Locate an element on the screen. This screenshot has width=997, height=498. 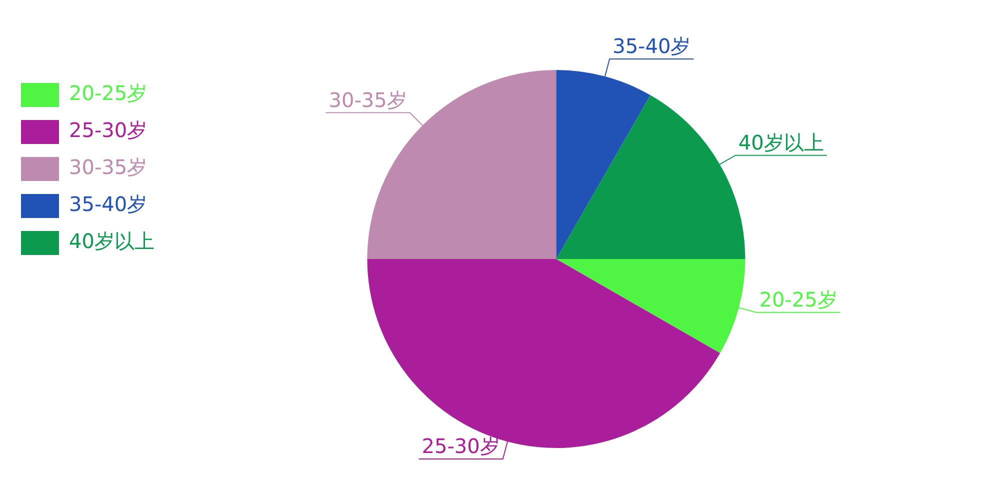
legend-label: 40岁以上 is located at coordinates (111, 241).